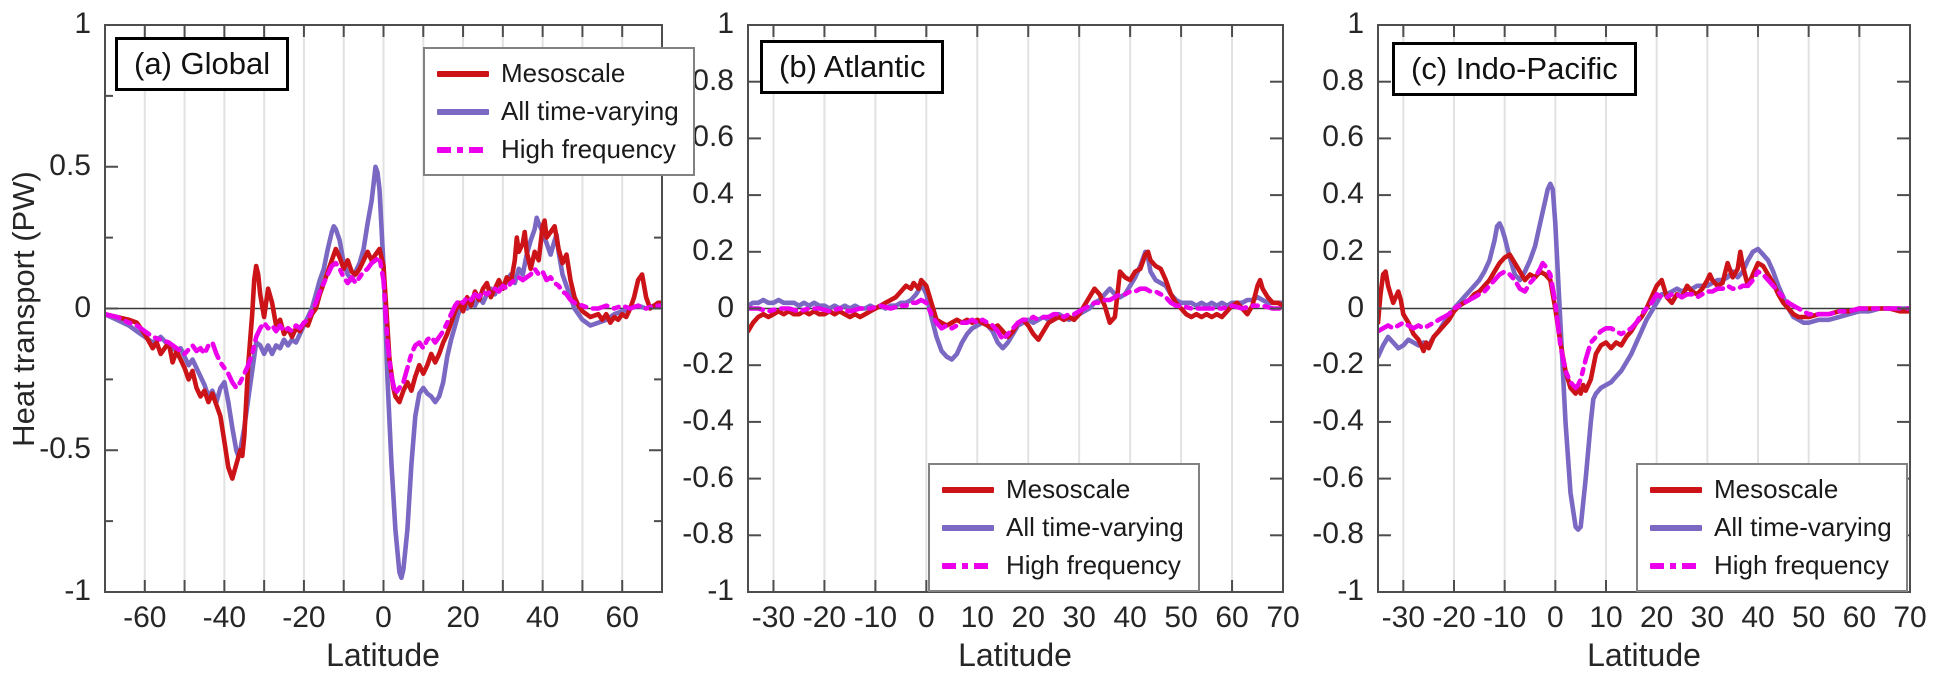 This screenshot has height=682, width=1943. I want to click on panel-a-title: (a) Global, so click(202, 64).